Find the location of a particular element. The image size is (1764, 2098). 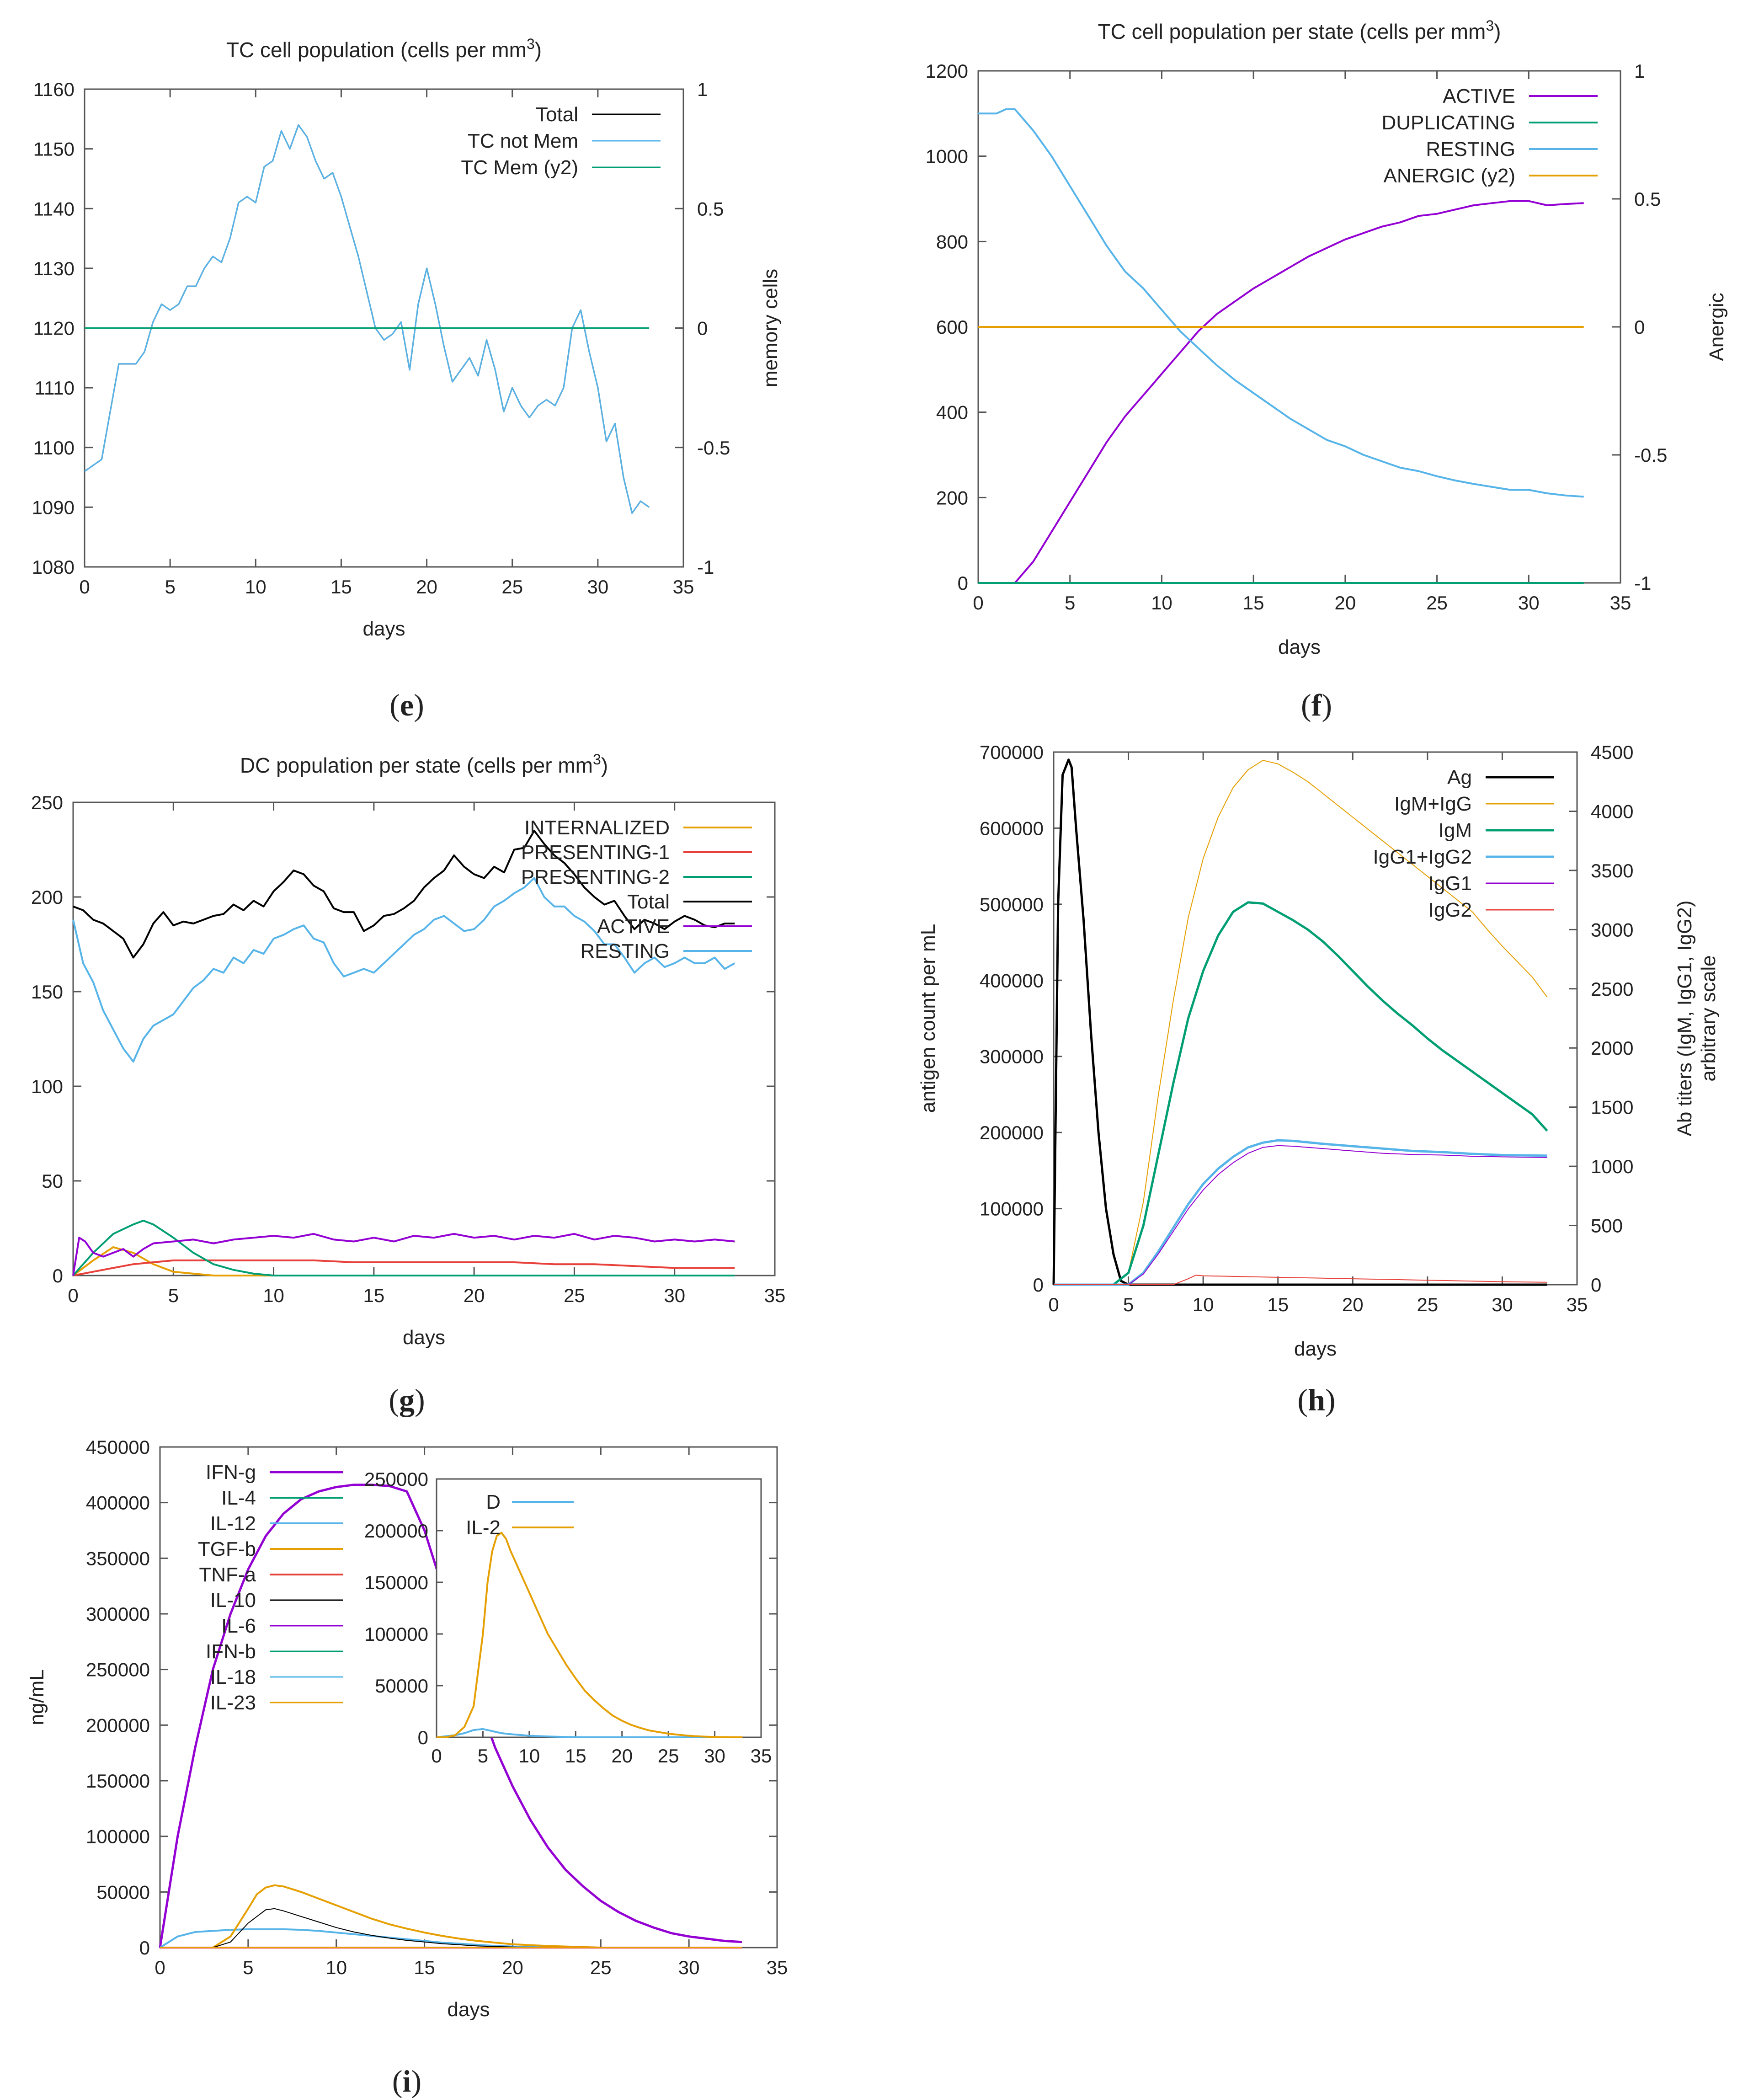

chart-title-end: ) is located at coordinates (604, 765).